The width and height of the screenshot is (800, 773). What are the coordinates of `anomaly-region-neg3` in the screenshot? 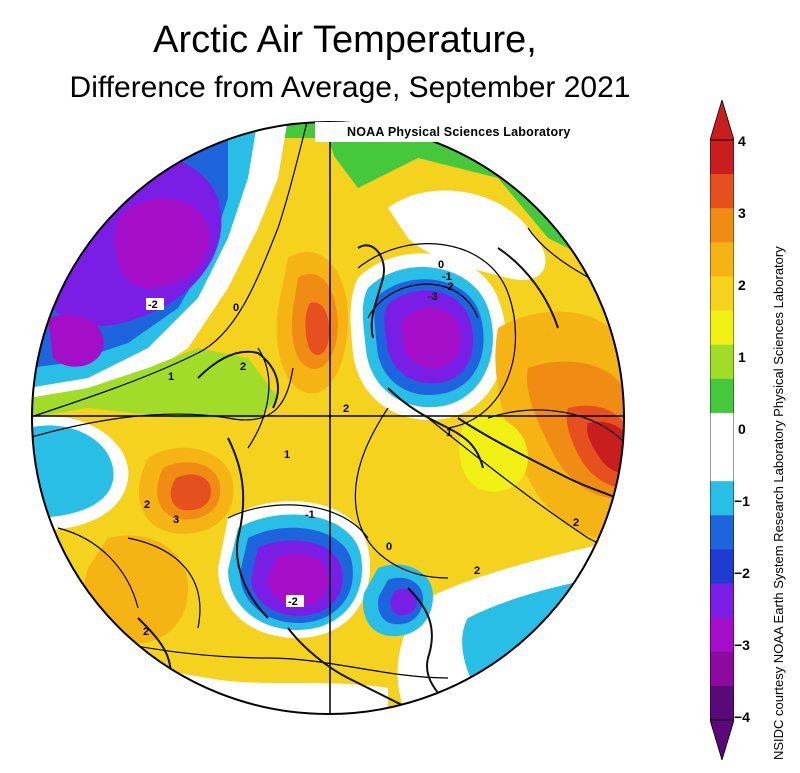 It's located at (162, 243).